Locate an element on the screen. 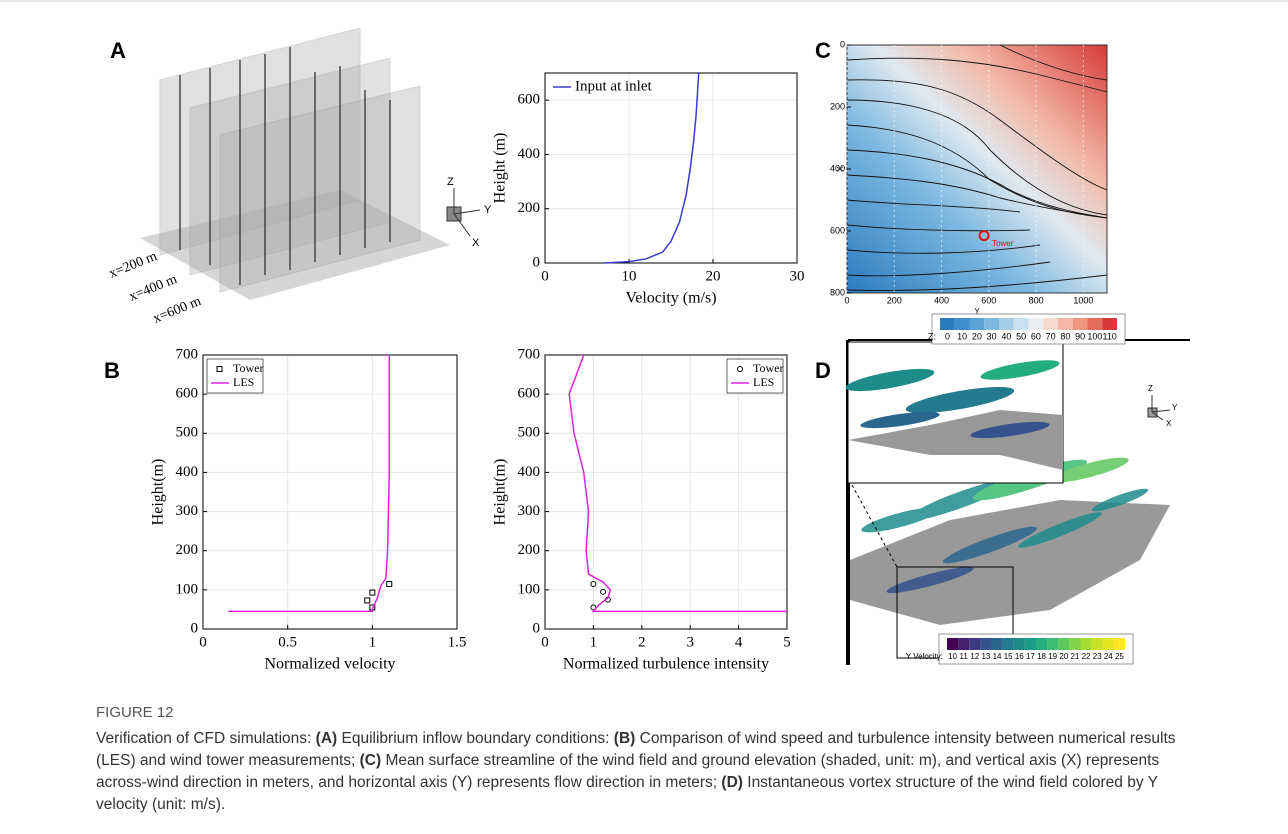  legend-label: Input at inlet is located at coordinates (613, 86).